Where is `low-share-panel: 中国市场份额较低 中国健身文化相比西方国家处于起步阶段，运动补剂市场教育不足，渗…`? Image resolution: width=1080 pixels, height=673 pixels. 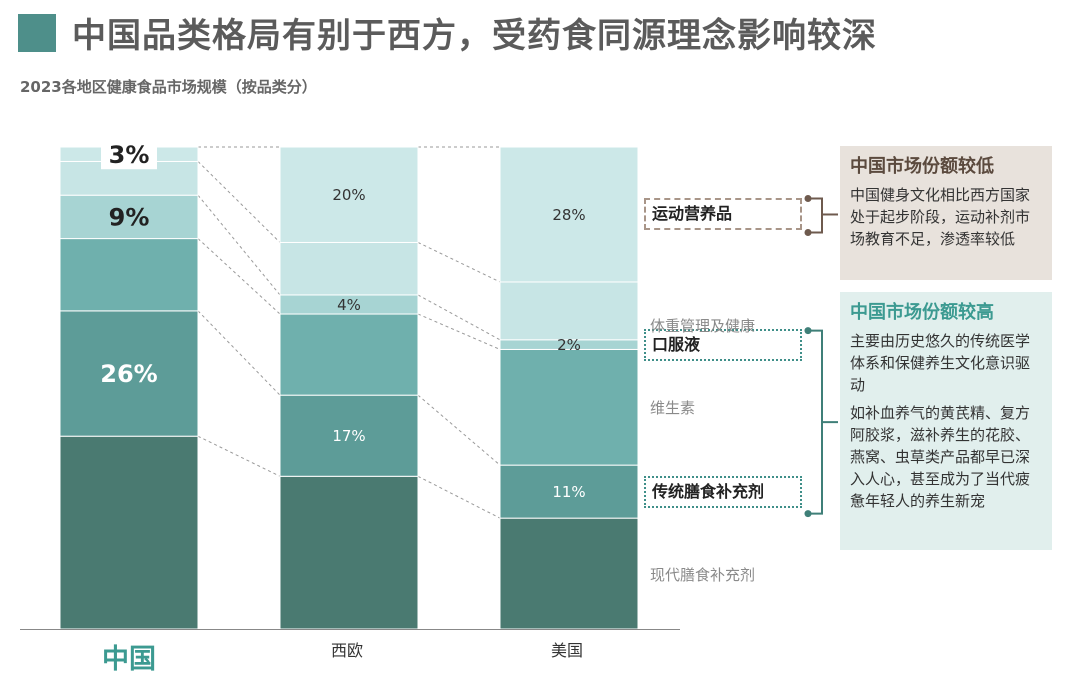 low-share-panel: 中国市场份额较低 中国健身文化相比西方国家处于起步阶段，运动补剂市场教育不足，渗… is located at coordinates (946, 213).